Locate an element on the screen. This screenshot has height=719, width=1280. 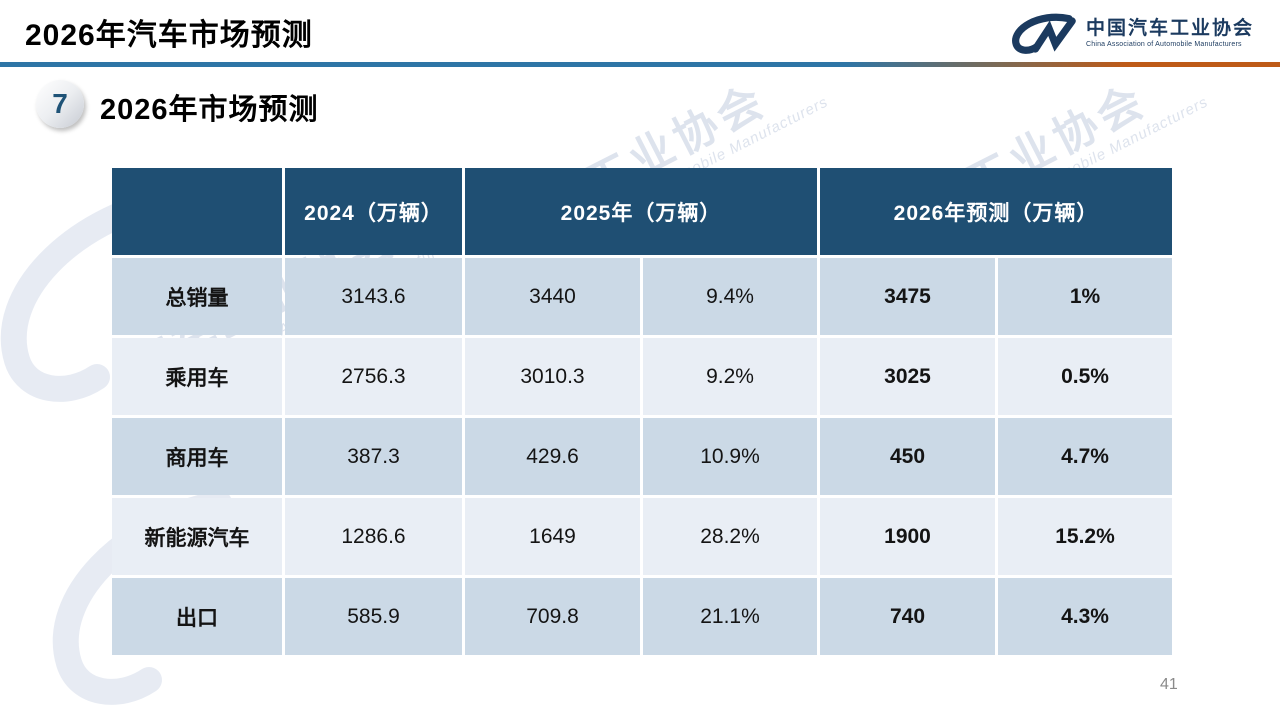
cell-2026-val: 3025 is located at coordinates (907, 376).